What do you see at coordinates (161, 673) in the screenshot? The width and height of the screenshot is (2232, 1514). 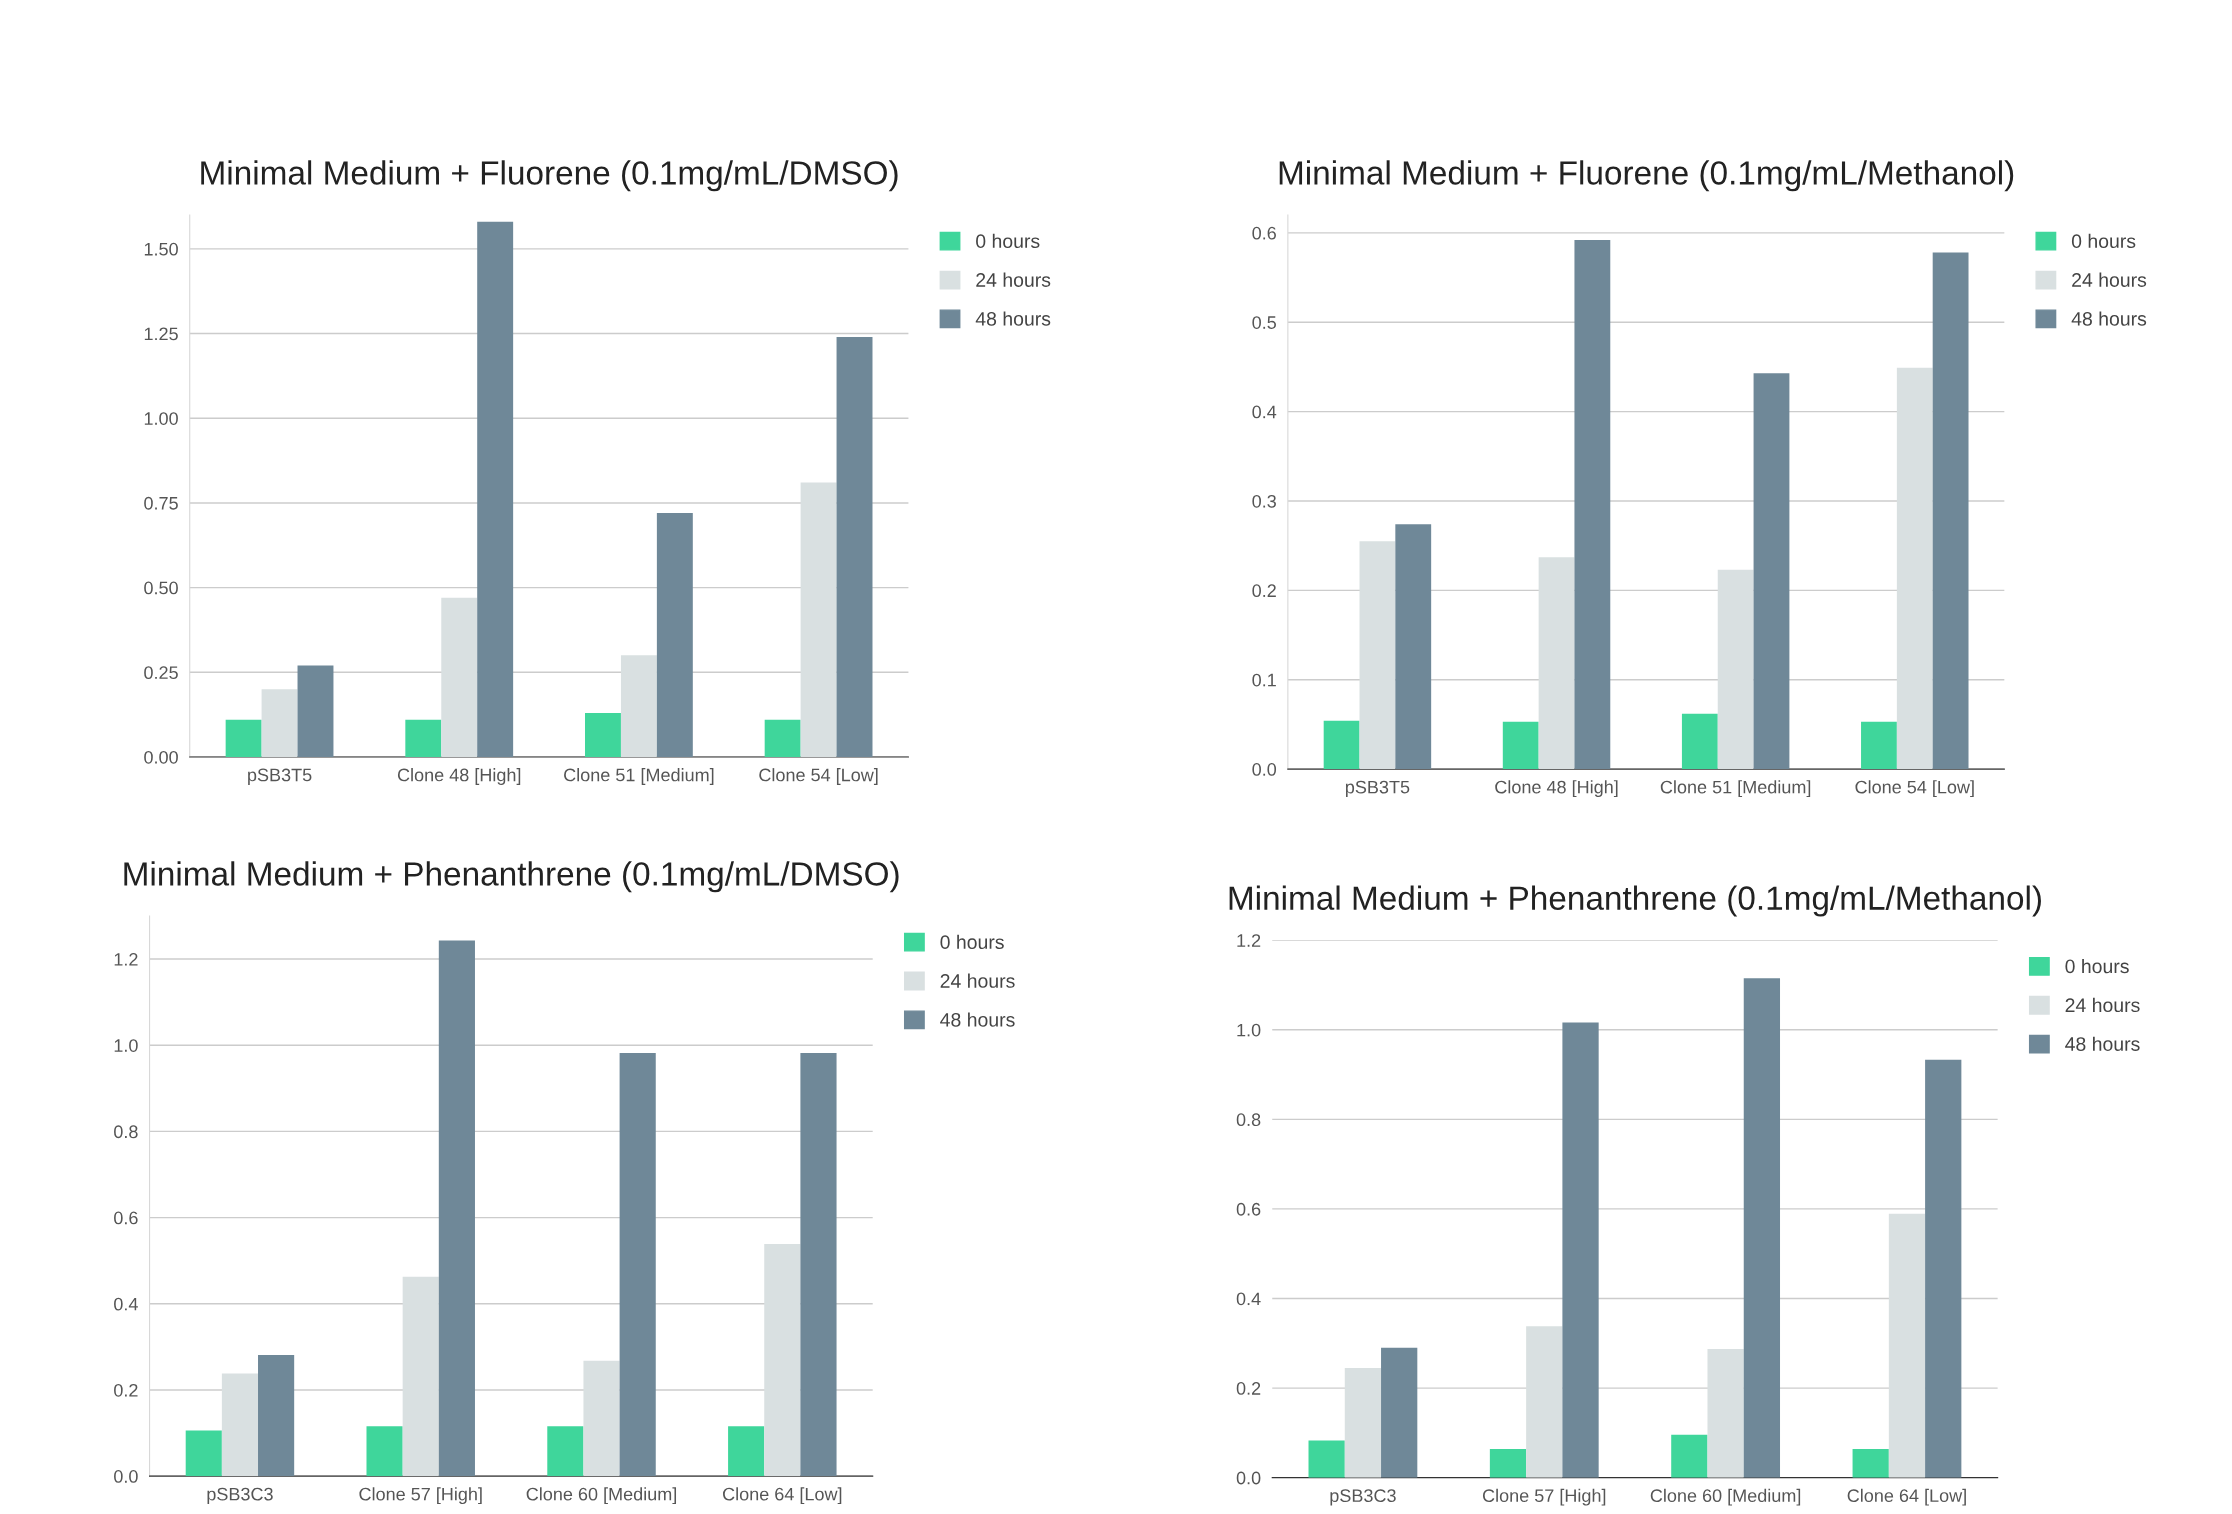 I see `y-tick-label: 0.25` at bounding box center [161, 673].